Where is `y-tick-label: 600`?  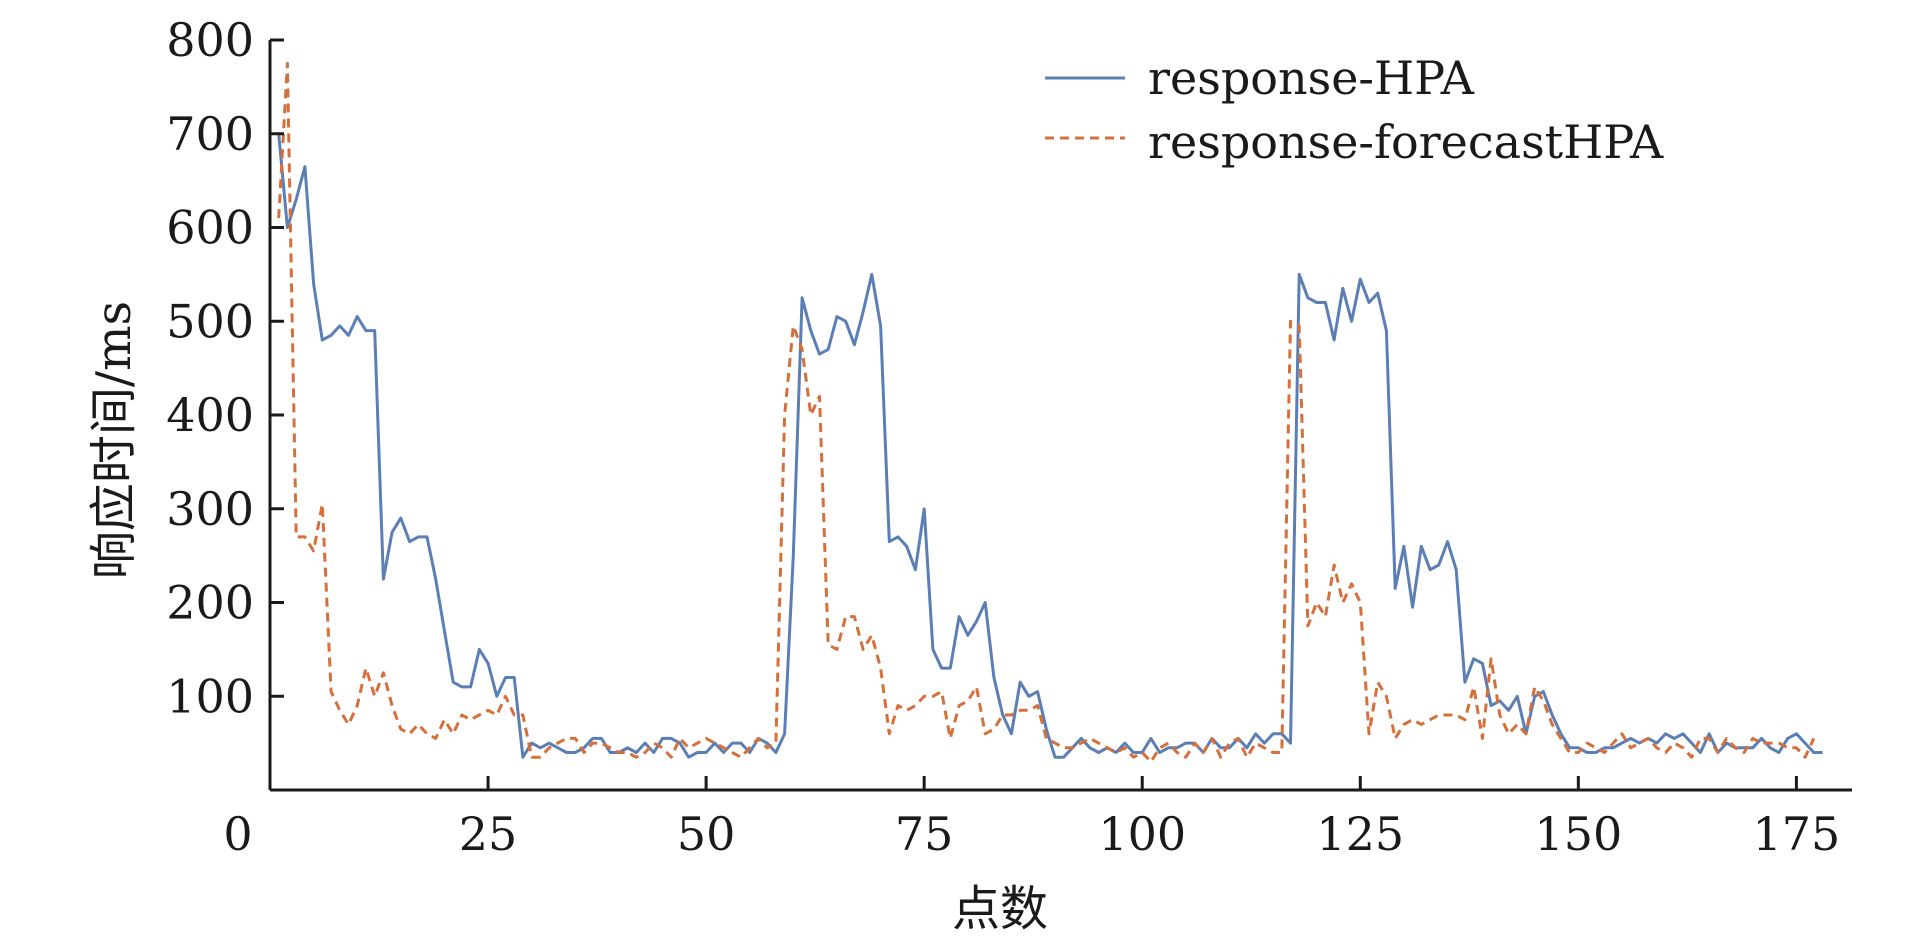 y-tick-label: 600 is located at coordinates (210, 228).